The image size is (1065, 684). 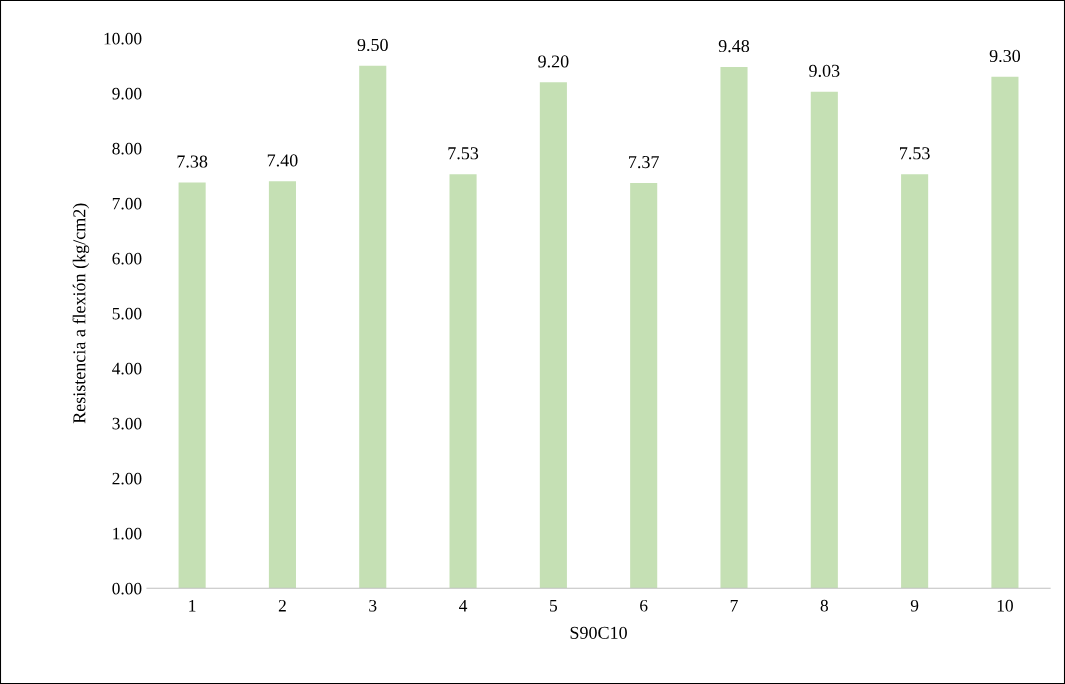 What do you see at coordinates (127, 478) in the screenshot?
I see `y-tick-label: 2.00` at bounding box center [127, 478].